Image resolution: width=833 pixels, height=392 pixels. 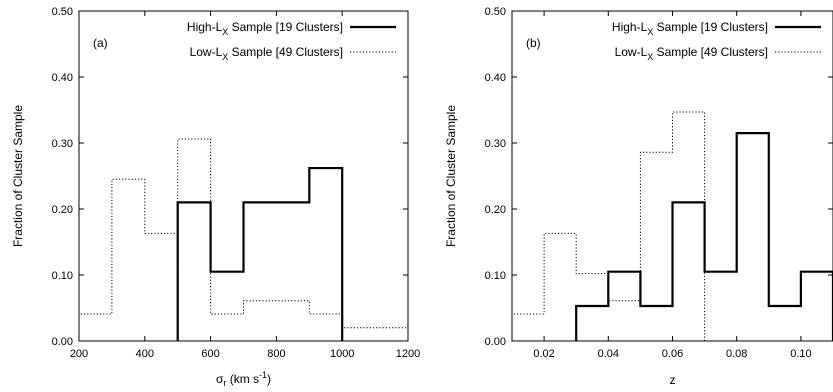 I want to click on histogram-high-lx-series, so click(x=260, y=253).